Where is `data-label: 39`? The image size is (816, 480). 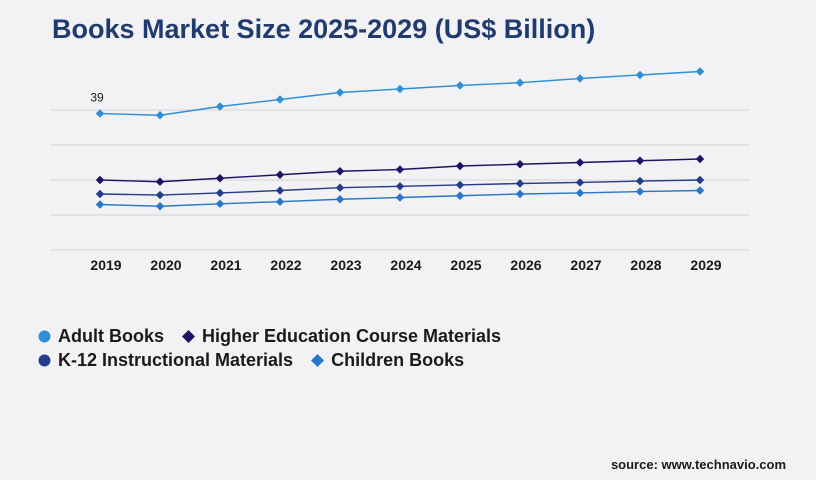
data-label: 39 is located at coordinates (97, 98).